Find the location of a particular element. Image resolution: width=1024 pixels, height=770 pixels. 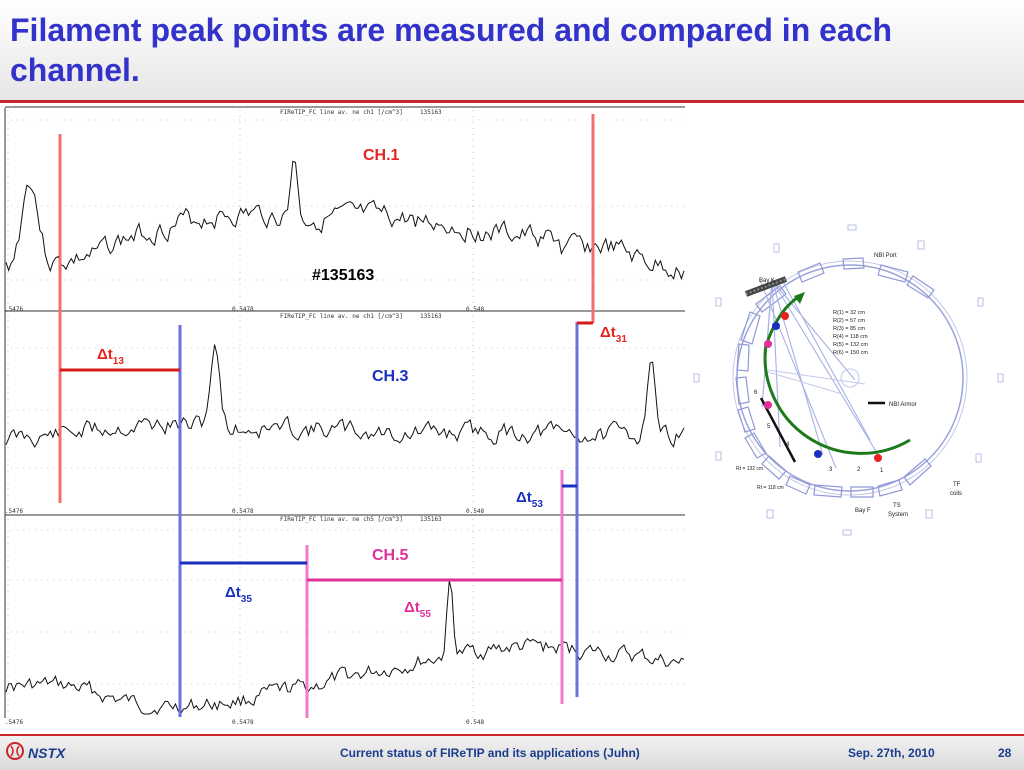

radius-5: R(5) = 132 cm is located at coordinates (850, 345).